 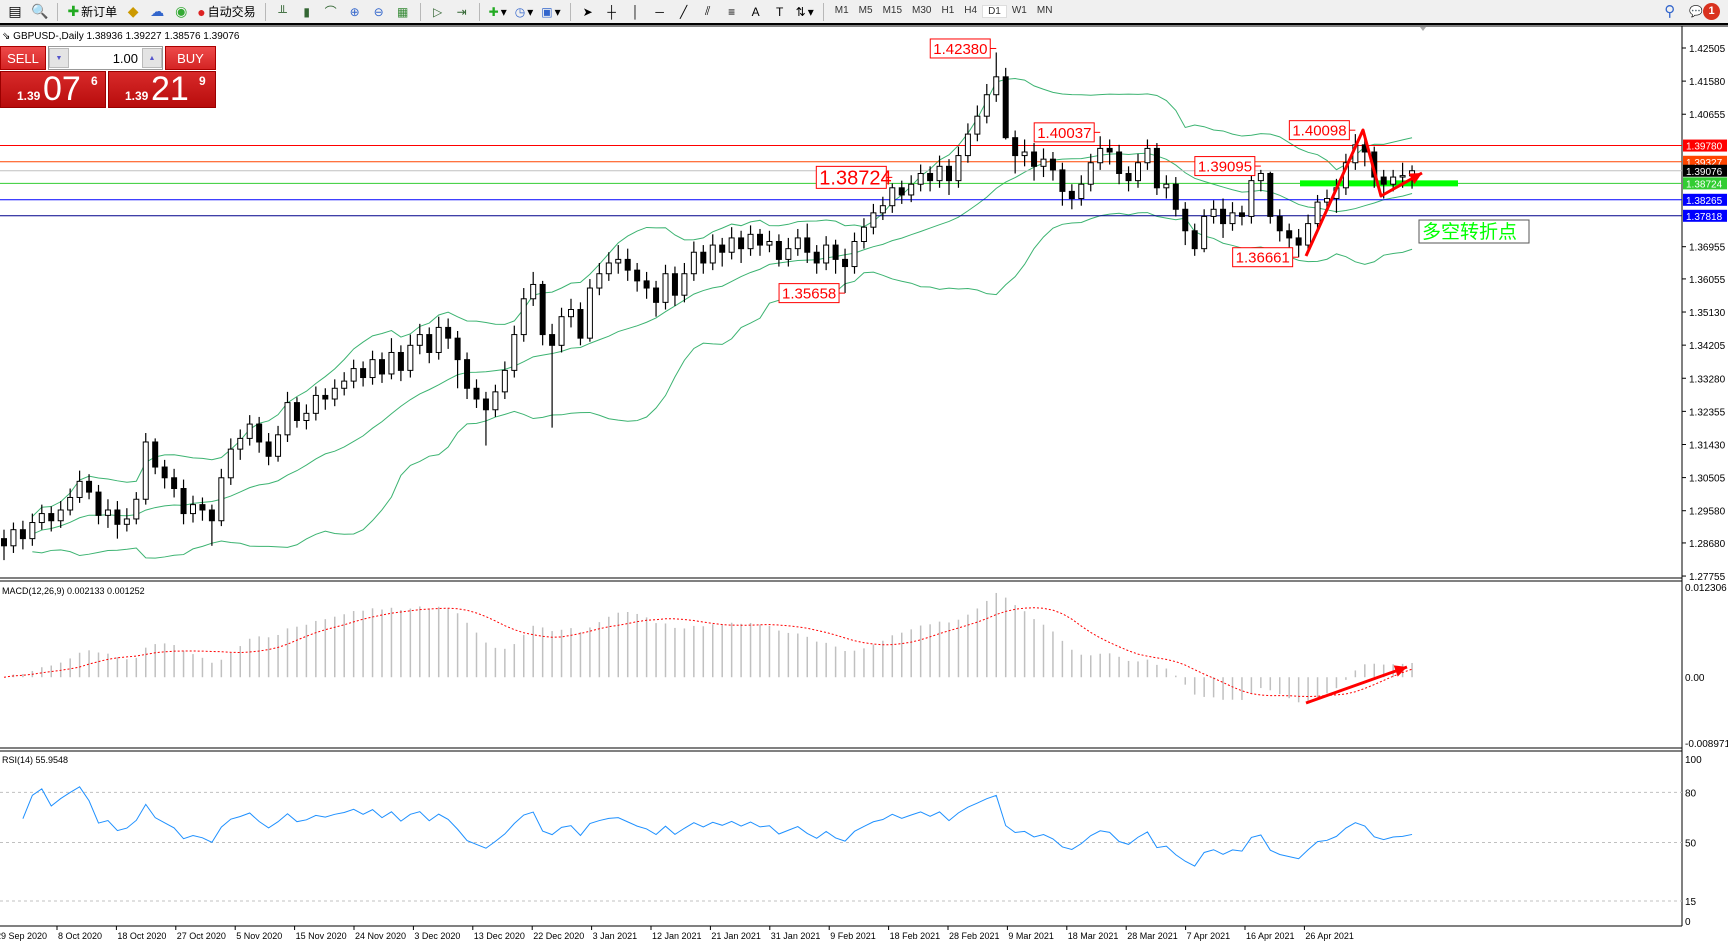 What do you see at coordinates (152, 58) in the screenshot?
I see `lot-increase-button: ▲` at bounding box center [152, 58].